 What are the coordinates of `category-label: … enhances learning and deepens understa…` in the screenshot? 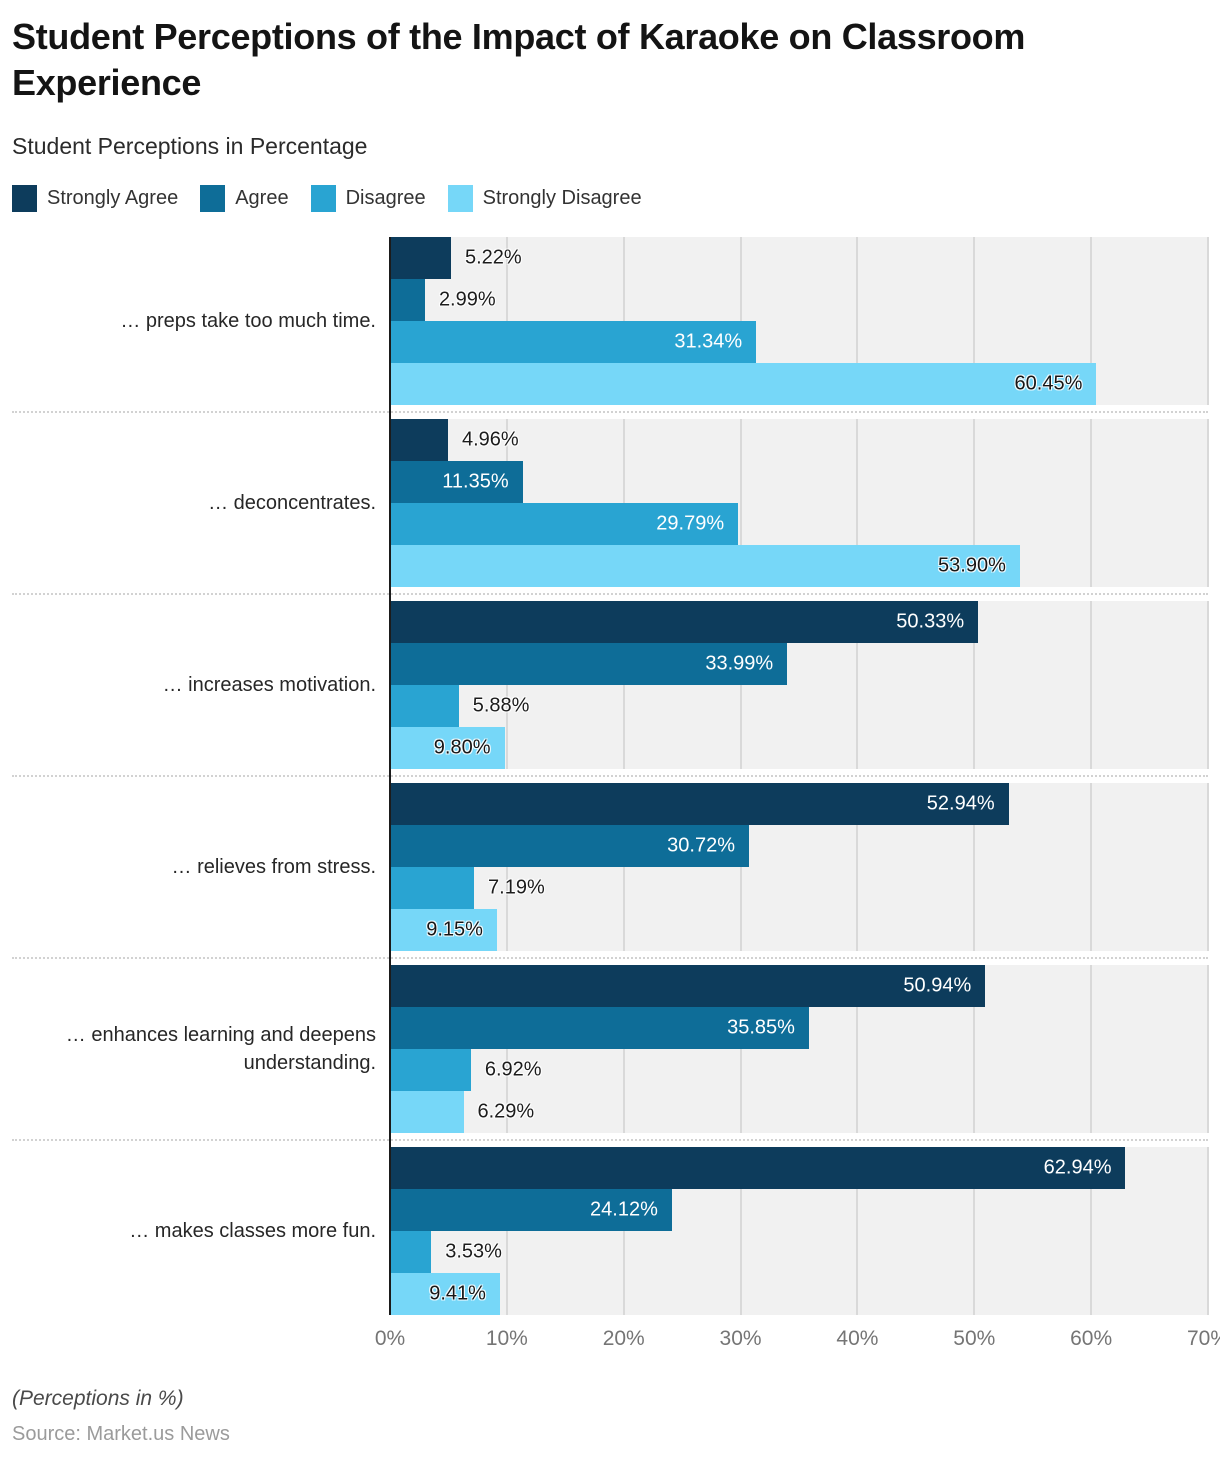 It's located at (220, 1049).